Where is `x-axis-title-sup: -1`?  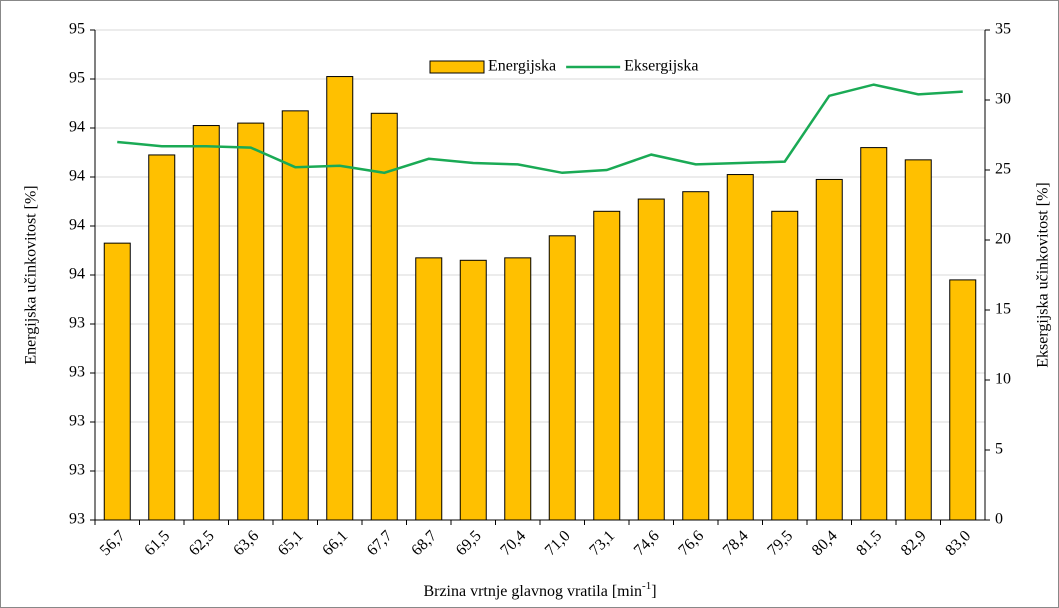
x-axis-title-sup: -1 is located at coordinates (646, 586).